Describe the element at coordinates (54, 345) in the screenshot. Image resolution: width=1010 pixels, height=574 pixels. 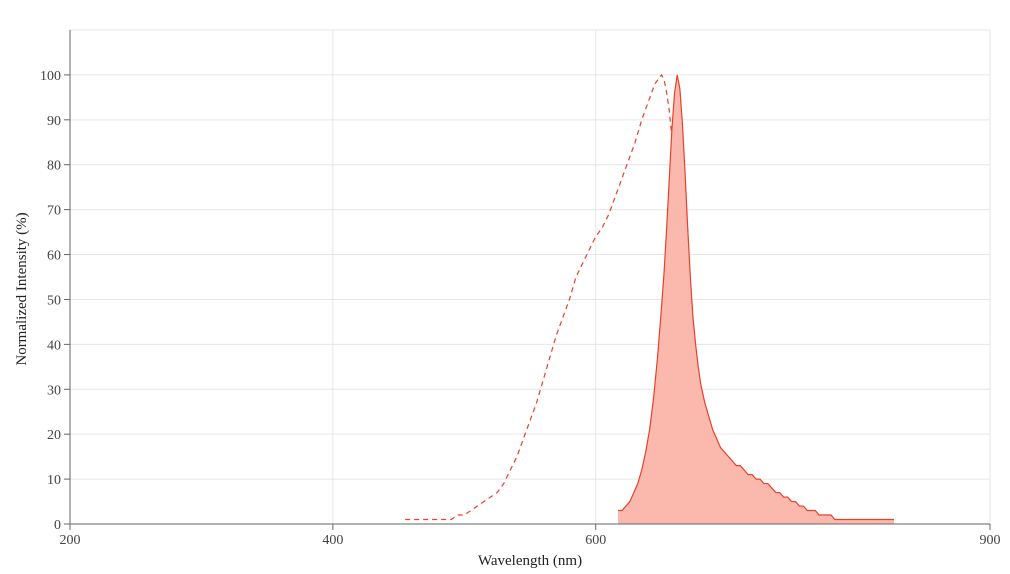
I see `y-tick-label: 40` at that location.